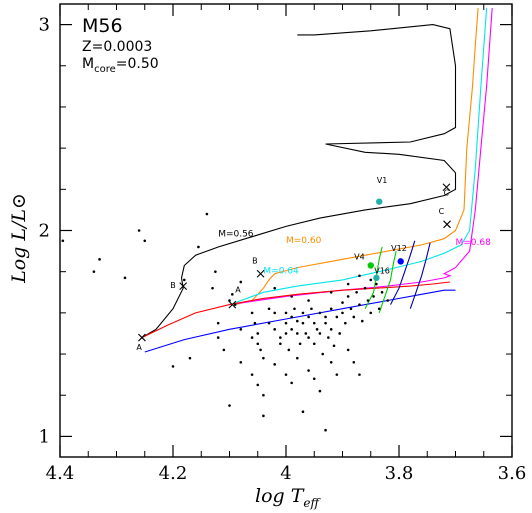  Describe the element at coordinates (474, 243) in the screenshot. I see `mass-label: M=0.68` at that location.